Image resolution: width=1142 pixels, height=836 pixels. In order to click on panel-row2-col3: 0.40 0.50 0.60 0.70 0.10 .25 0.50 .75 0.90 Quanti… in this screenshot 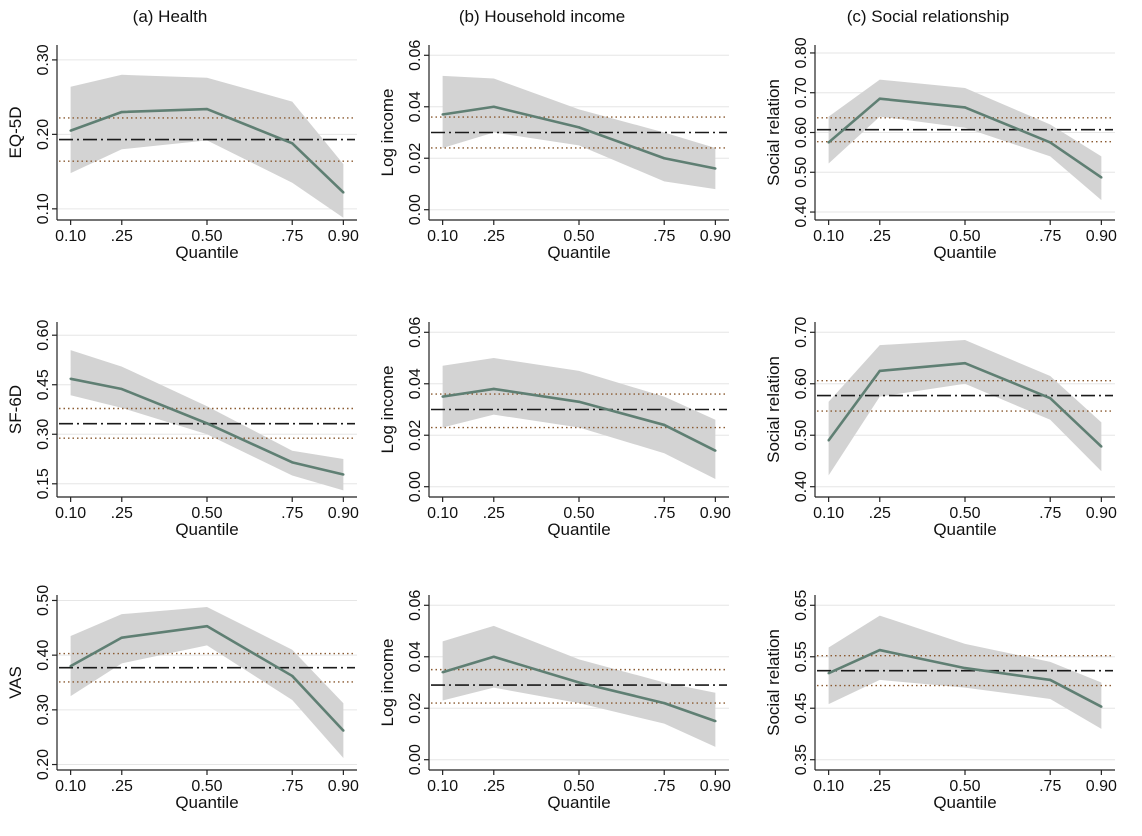, I will do `click(940, 428)`.